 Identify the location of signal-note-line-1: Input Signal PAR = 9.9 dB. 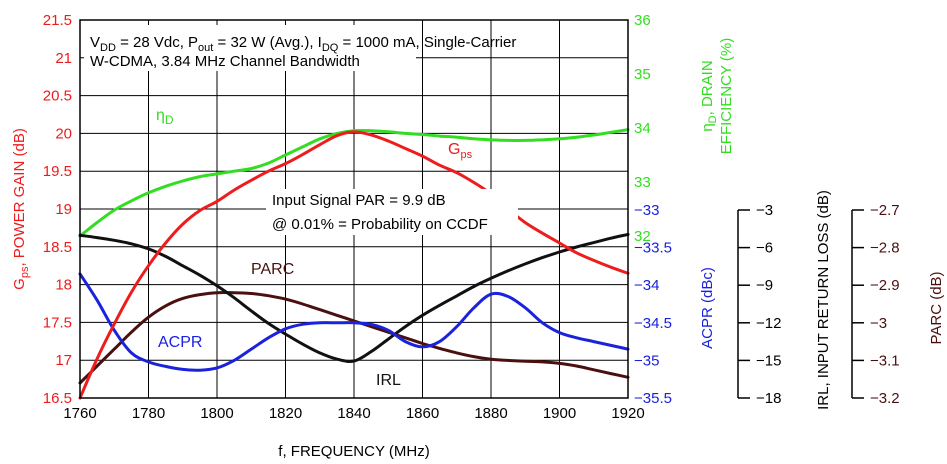
(359, 200).